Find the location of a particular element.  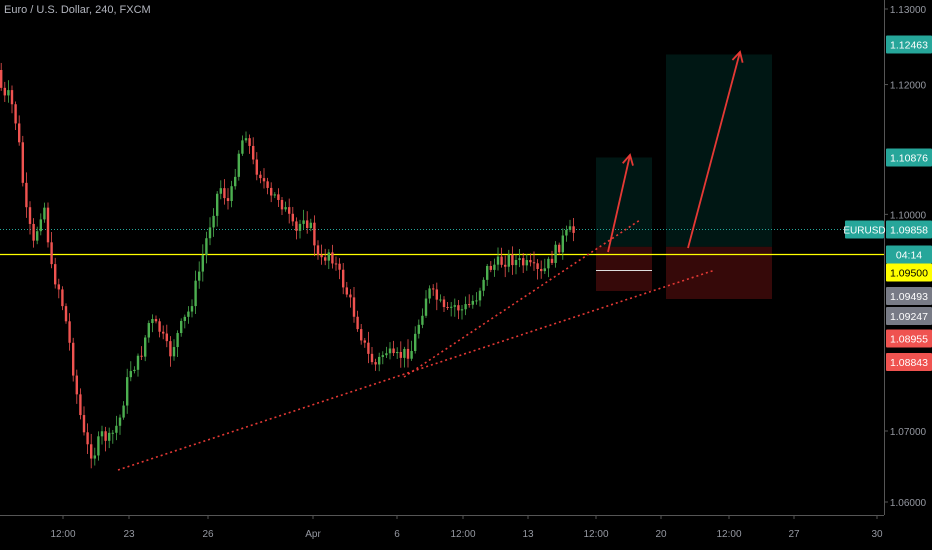

price-badge-label: 1.12463 is located at coordinates (909, 46).